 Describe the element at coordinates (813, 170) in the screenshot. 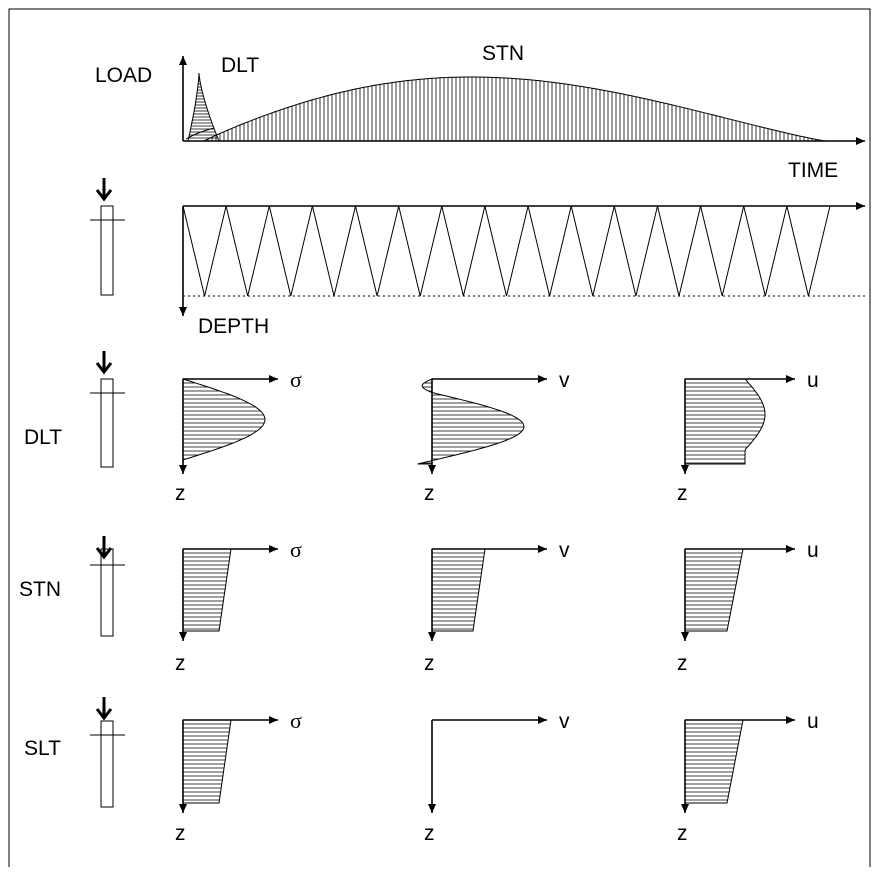

I see `time-axis-label: TIME` at that location.